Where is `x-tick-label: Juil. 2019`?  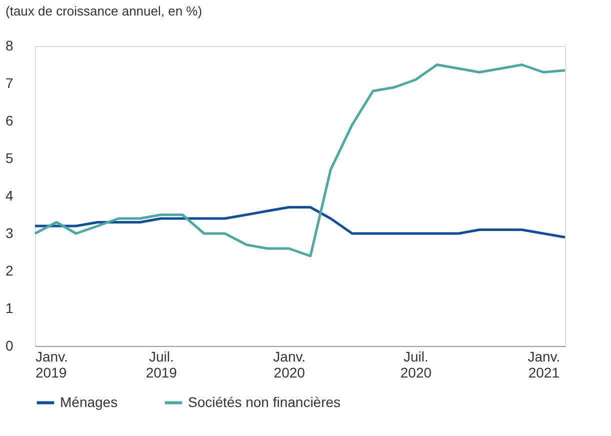
x-tick-label: Juil. 2019 is located at coordinates (162, 364).